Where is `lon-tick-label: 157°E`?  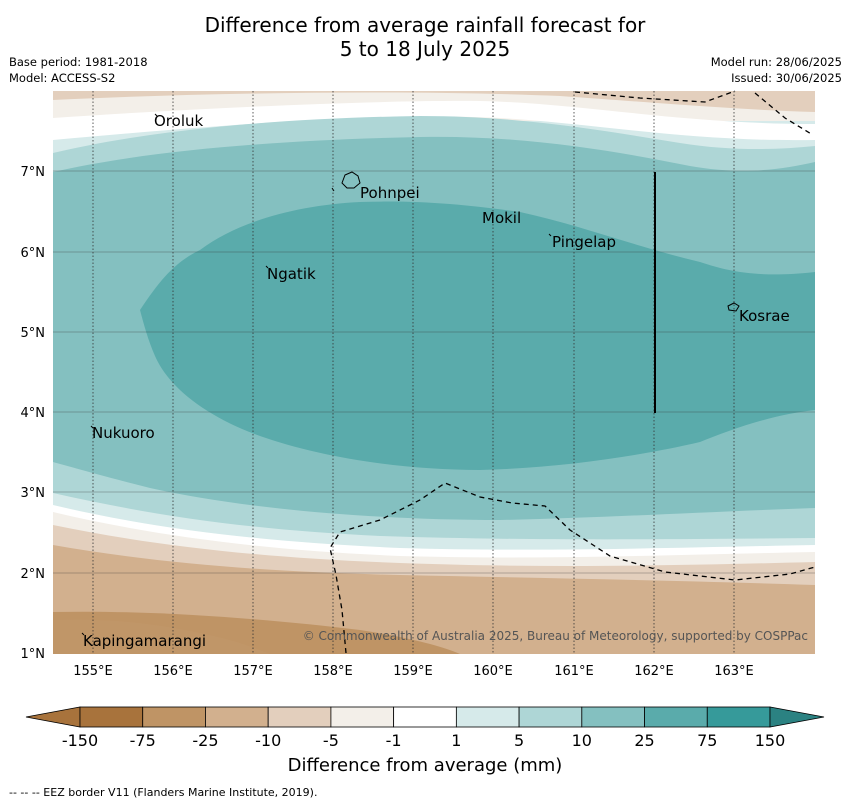
lon-tick-label: 157°E is located at coordinates (253, 671).